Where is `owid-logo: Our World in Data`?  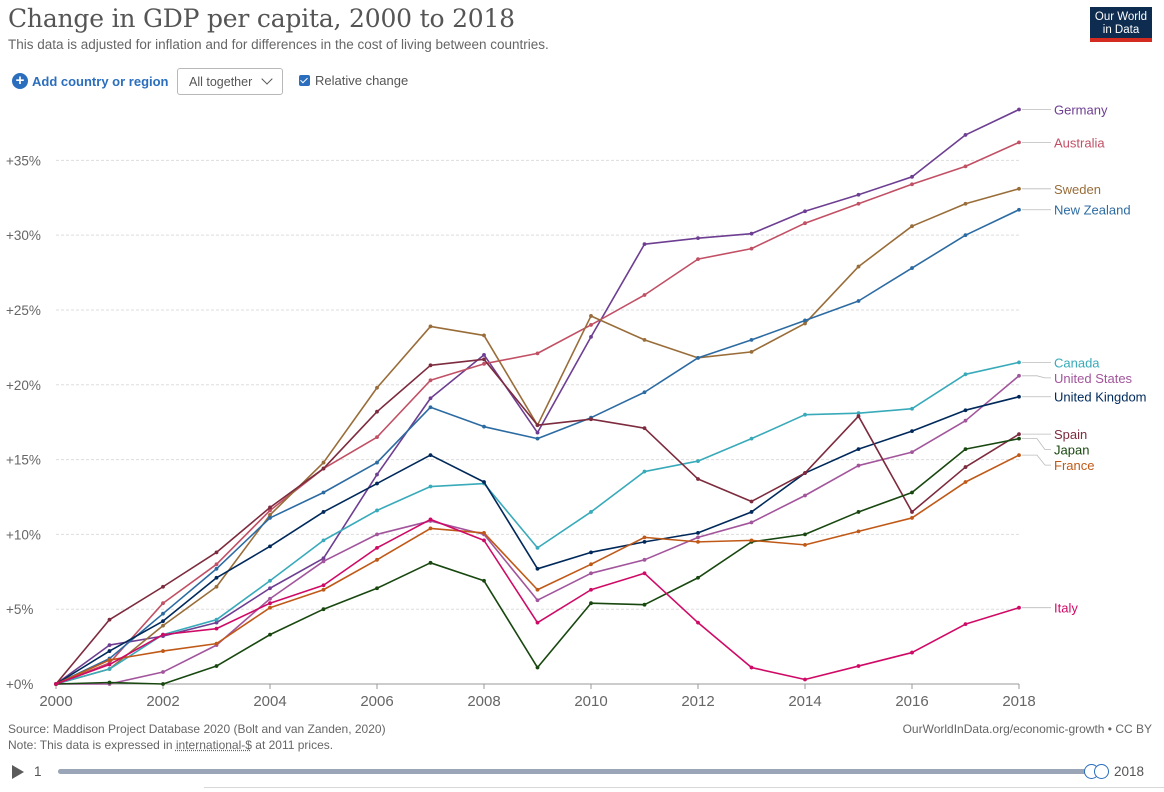
owid-logo: Our World in Data is located at coordinates (1121, 24).